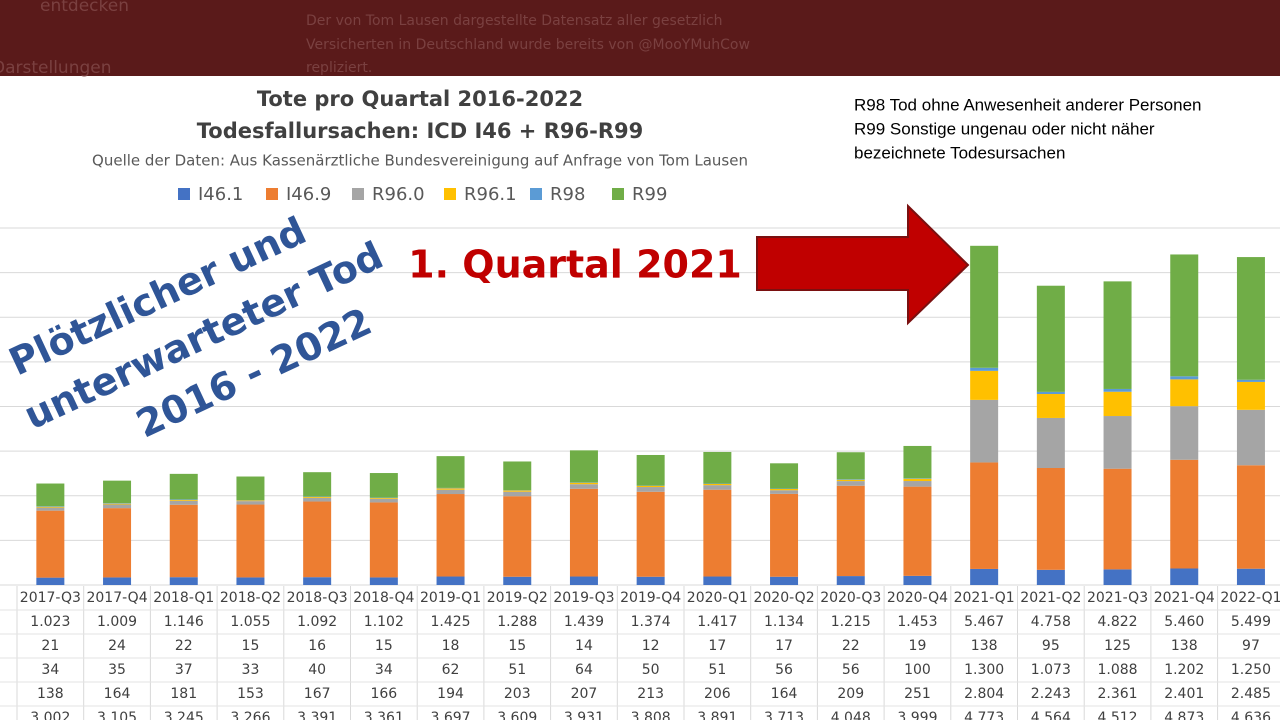 The height and width of the screenshot is (720, 1280). What do you see at coordinates (1117, 598) in the screenshot?
I see `x-tick-label: 2021-Q3` at bounding box center [1117, 598].